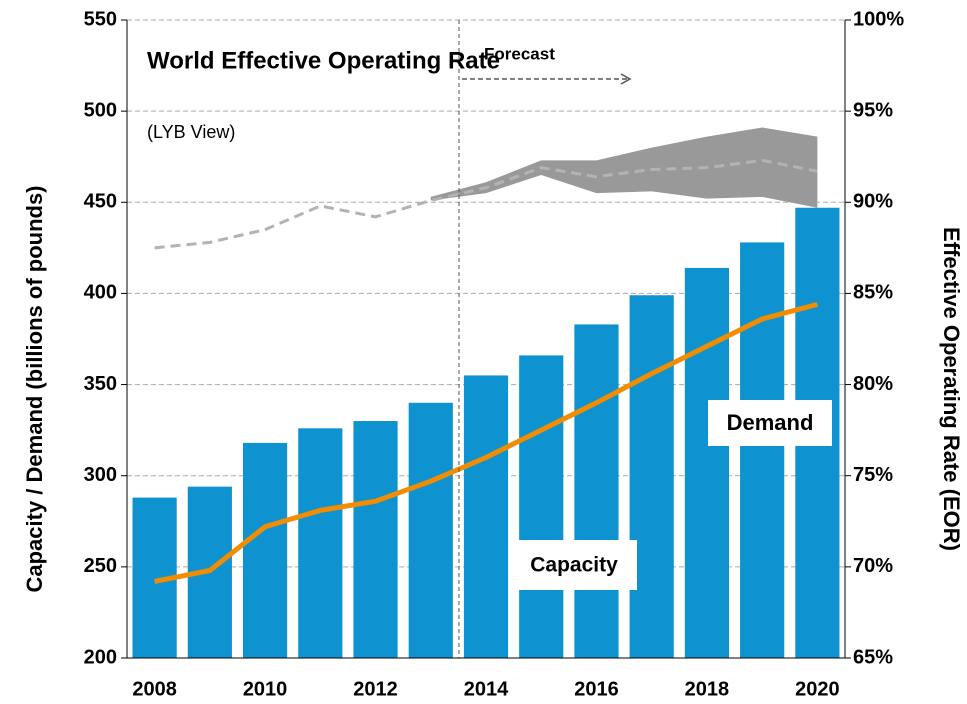 The height and width of the screenshot is (704, 967). What do you see at coordinates (375, 689) in the screenshot?
I see `x-tick-label: 2012` at bounding box center [375, 689].